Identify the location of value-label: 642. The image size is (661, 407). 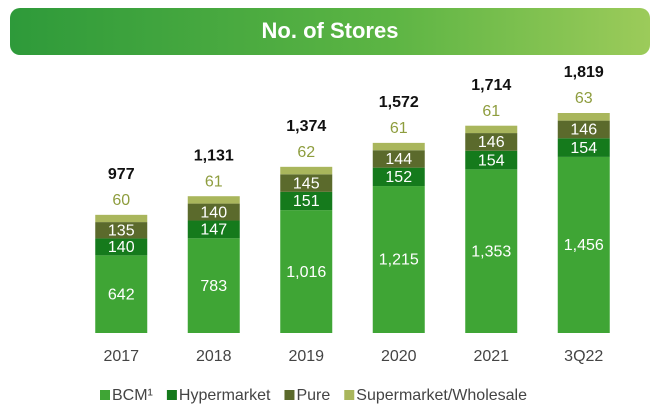
(121, 294).